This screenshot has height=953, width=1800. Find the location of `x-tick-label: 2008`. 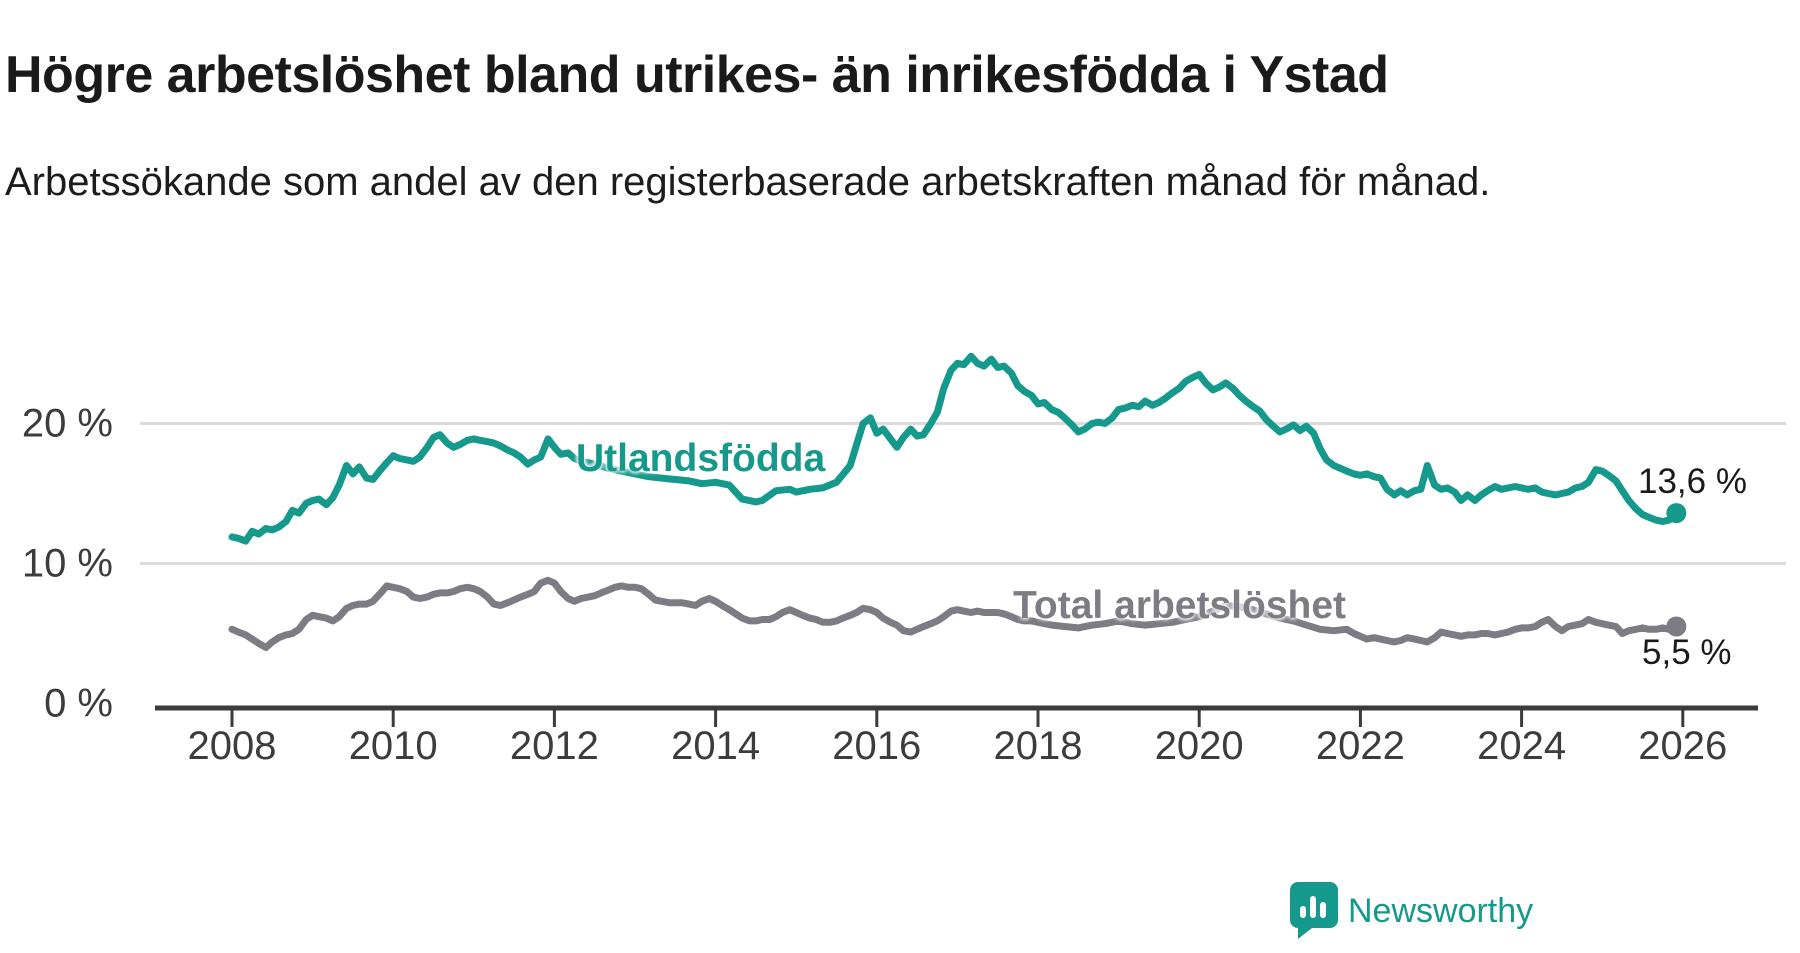

x-tick-label: 2008 is located at coordinates (232, 746).